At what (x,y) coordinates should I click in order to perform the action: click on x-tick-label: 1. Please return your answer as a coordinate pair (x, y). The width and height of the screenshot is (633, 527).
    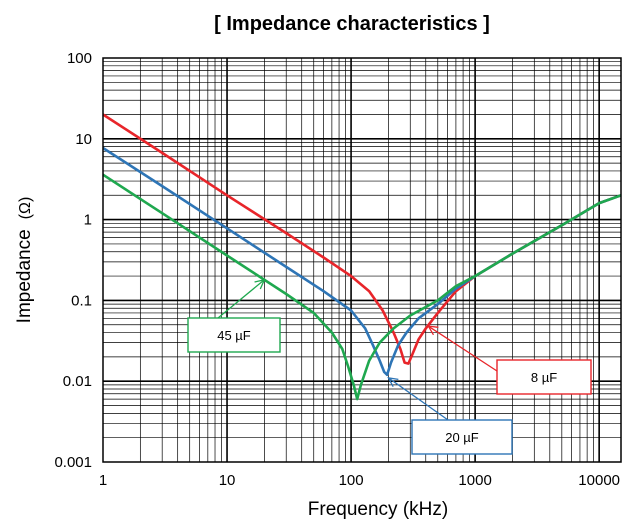
    Looking at the image, I should click on (103, 480).